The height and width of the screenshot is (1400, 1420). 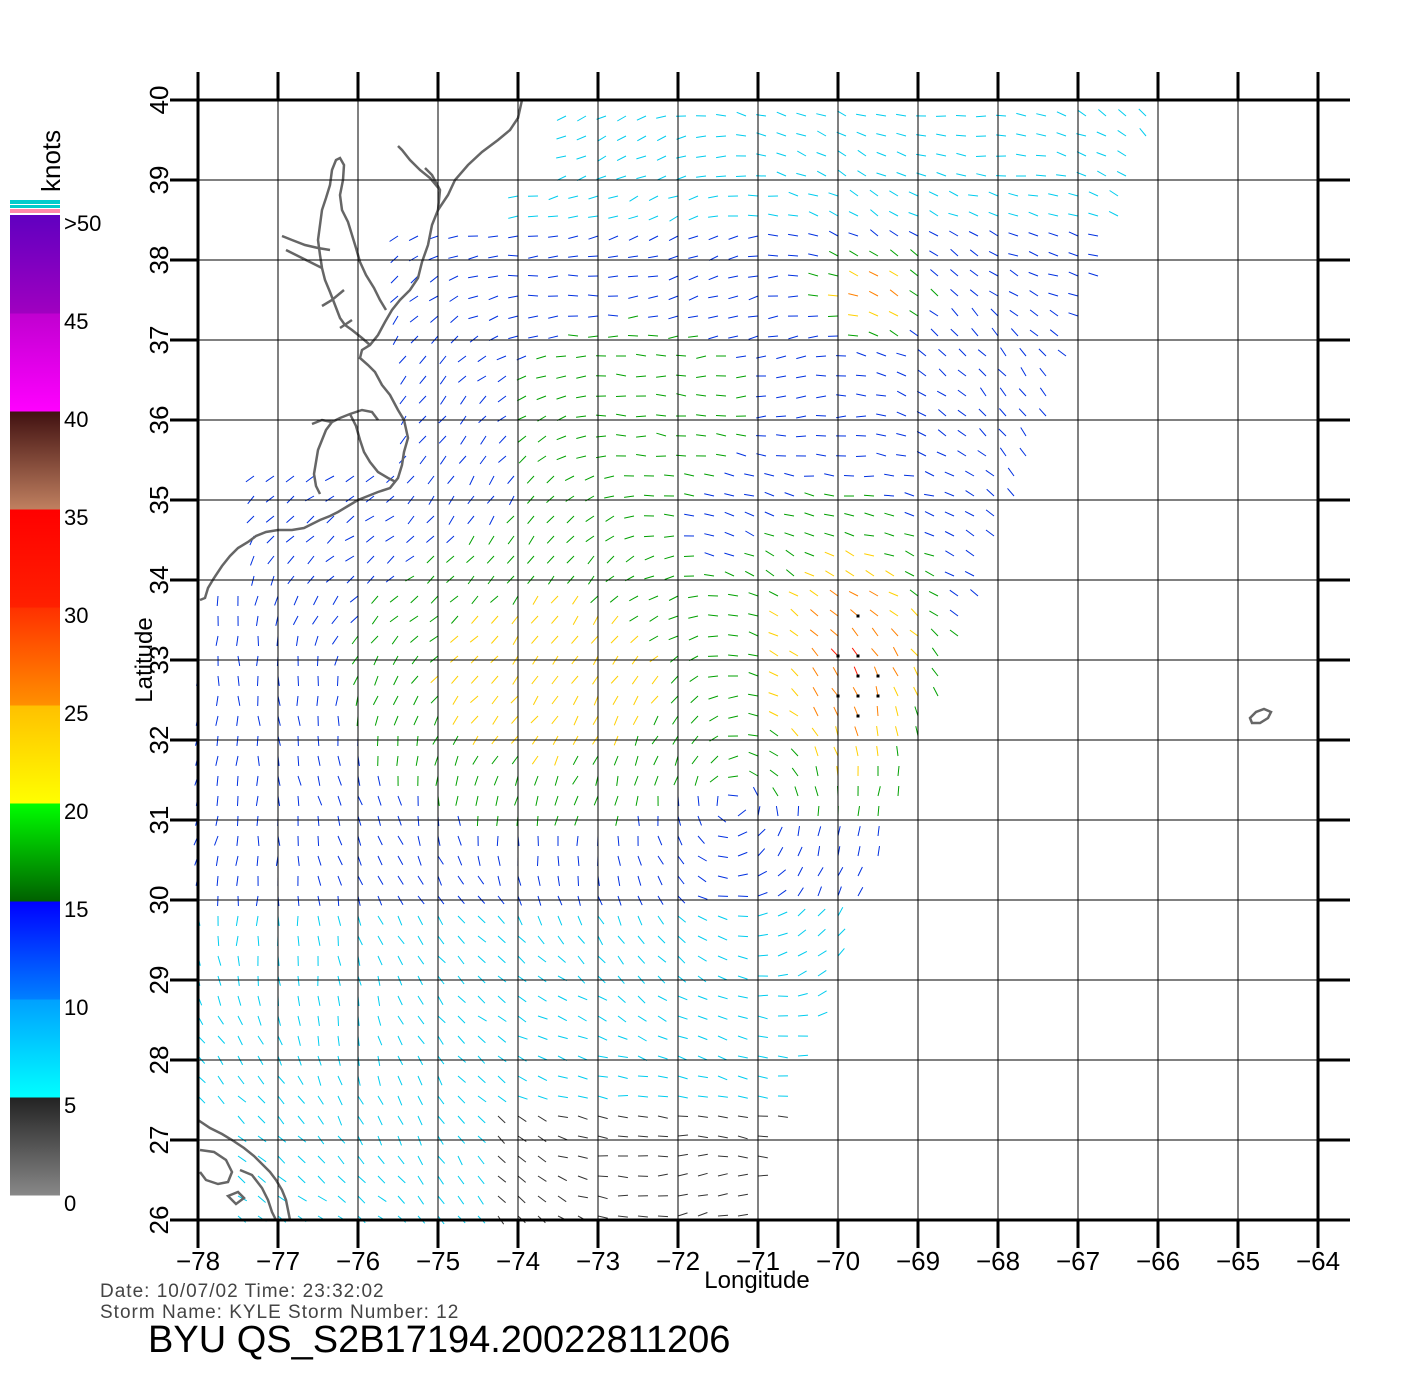 I want to click on coastline-delaware-bay, so click(x=419, y=178).